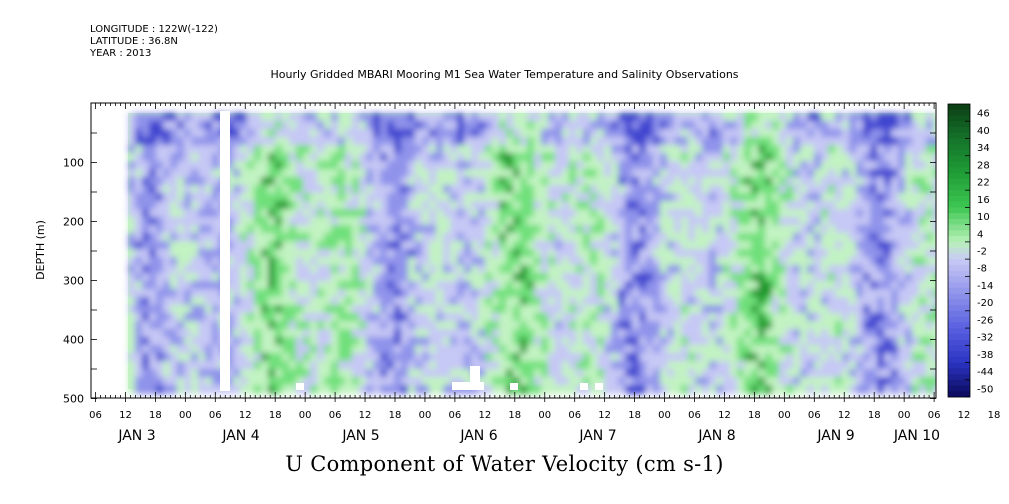  Describe the element at coordinates (73, 163) in the screenshot. I see `y-tick-label: 100` at that location.